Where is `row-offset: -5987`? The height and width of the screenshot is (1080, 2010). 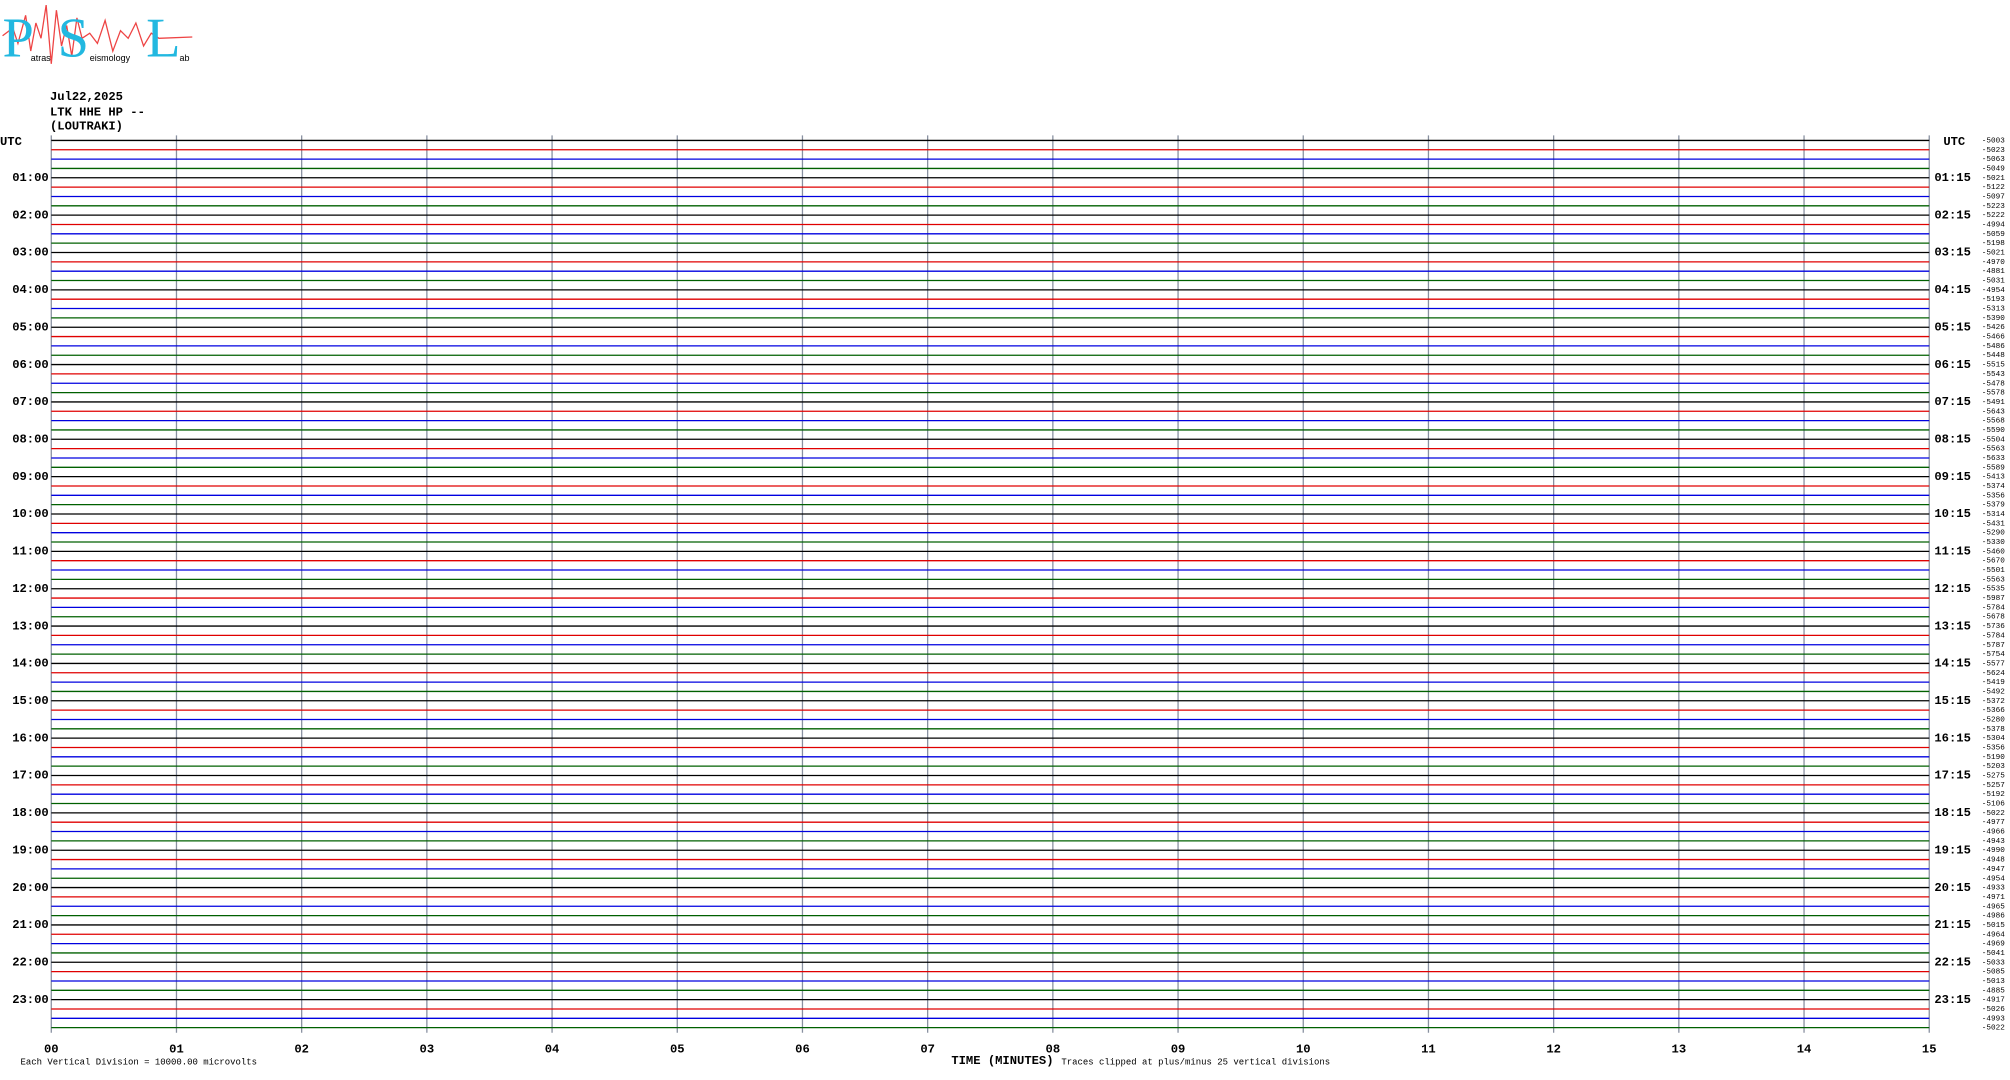
row-offset: -5987 is located at coordinates (1993, 599).